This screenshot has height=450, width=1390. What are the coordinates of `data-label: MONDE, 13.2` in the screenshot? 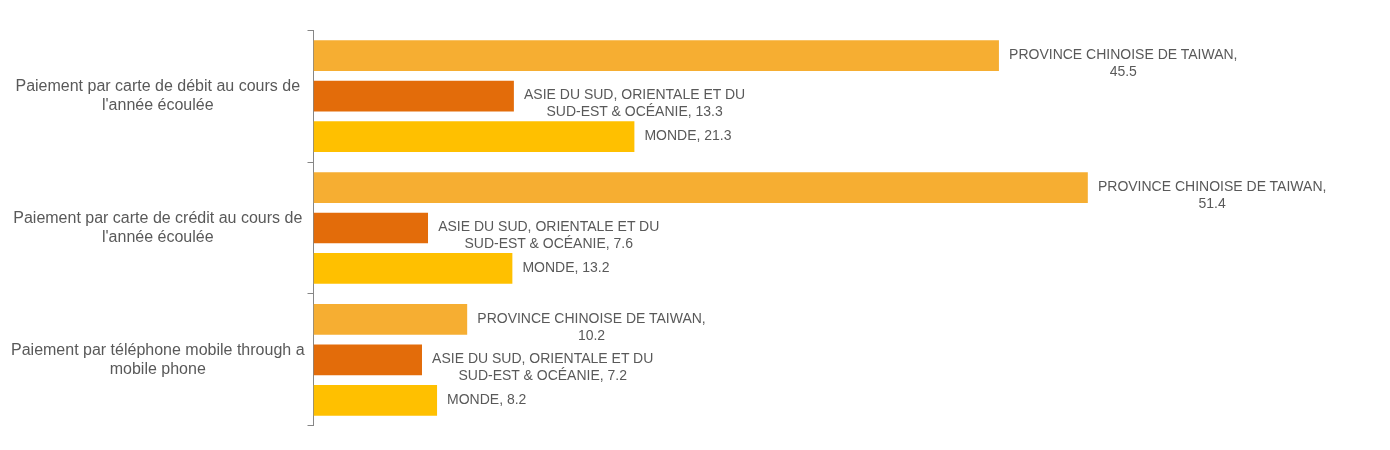 It's located at (566, 267).